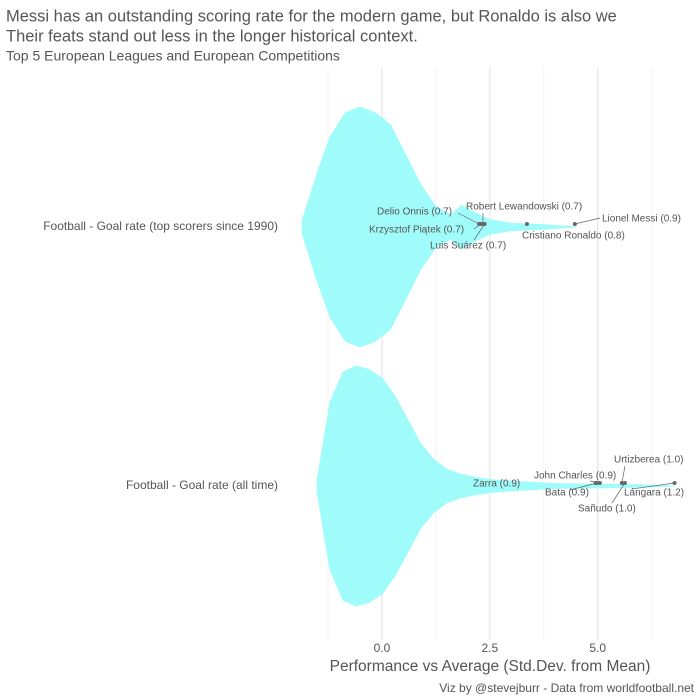  I want to click on point-label: Krzysztof Piątek (0.7), so click(416, 230).